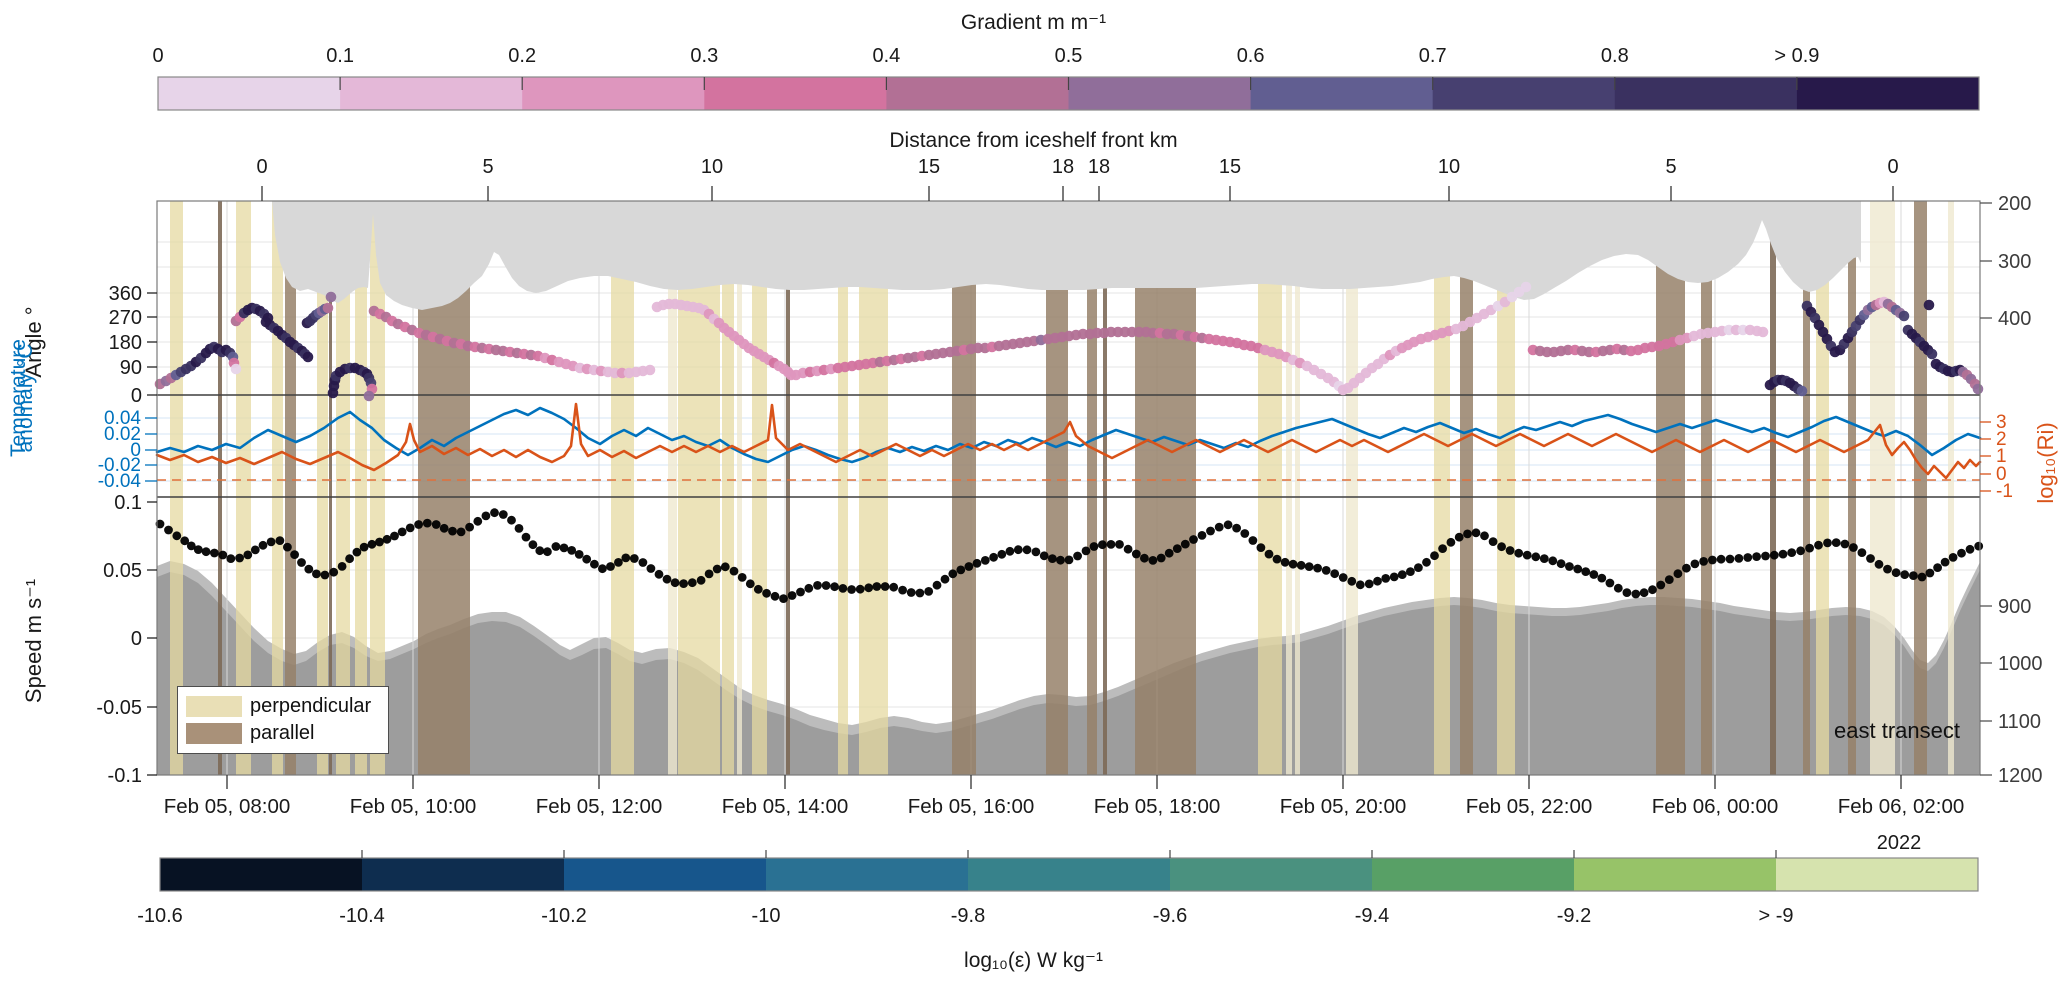 The image size is (2067, 984). What do you see at coordinates (1069, 874) in the screenshot?
I see `colorbar-border` at bounding box center [1069, 874].